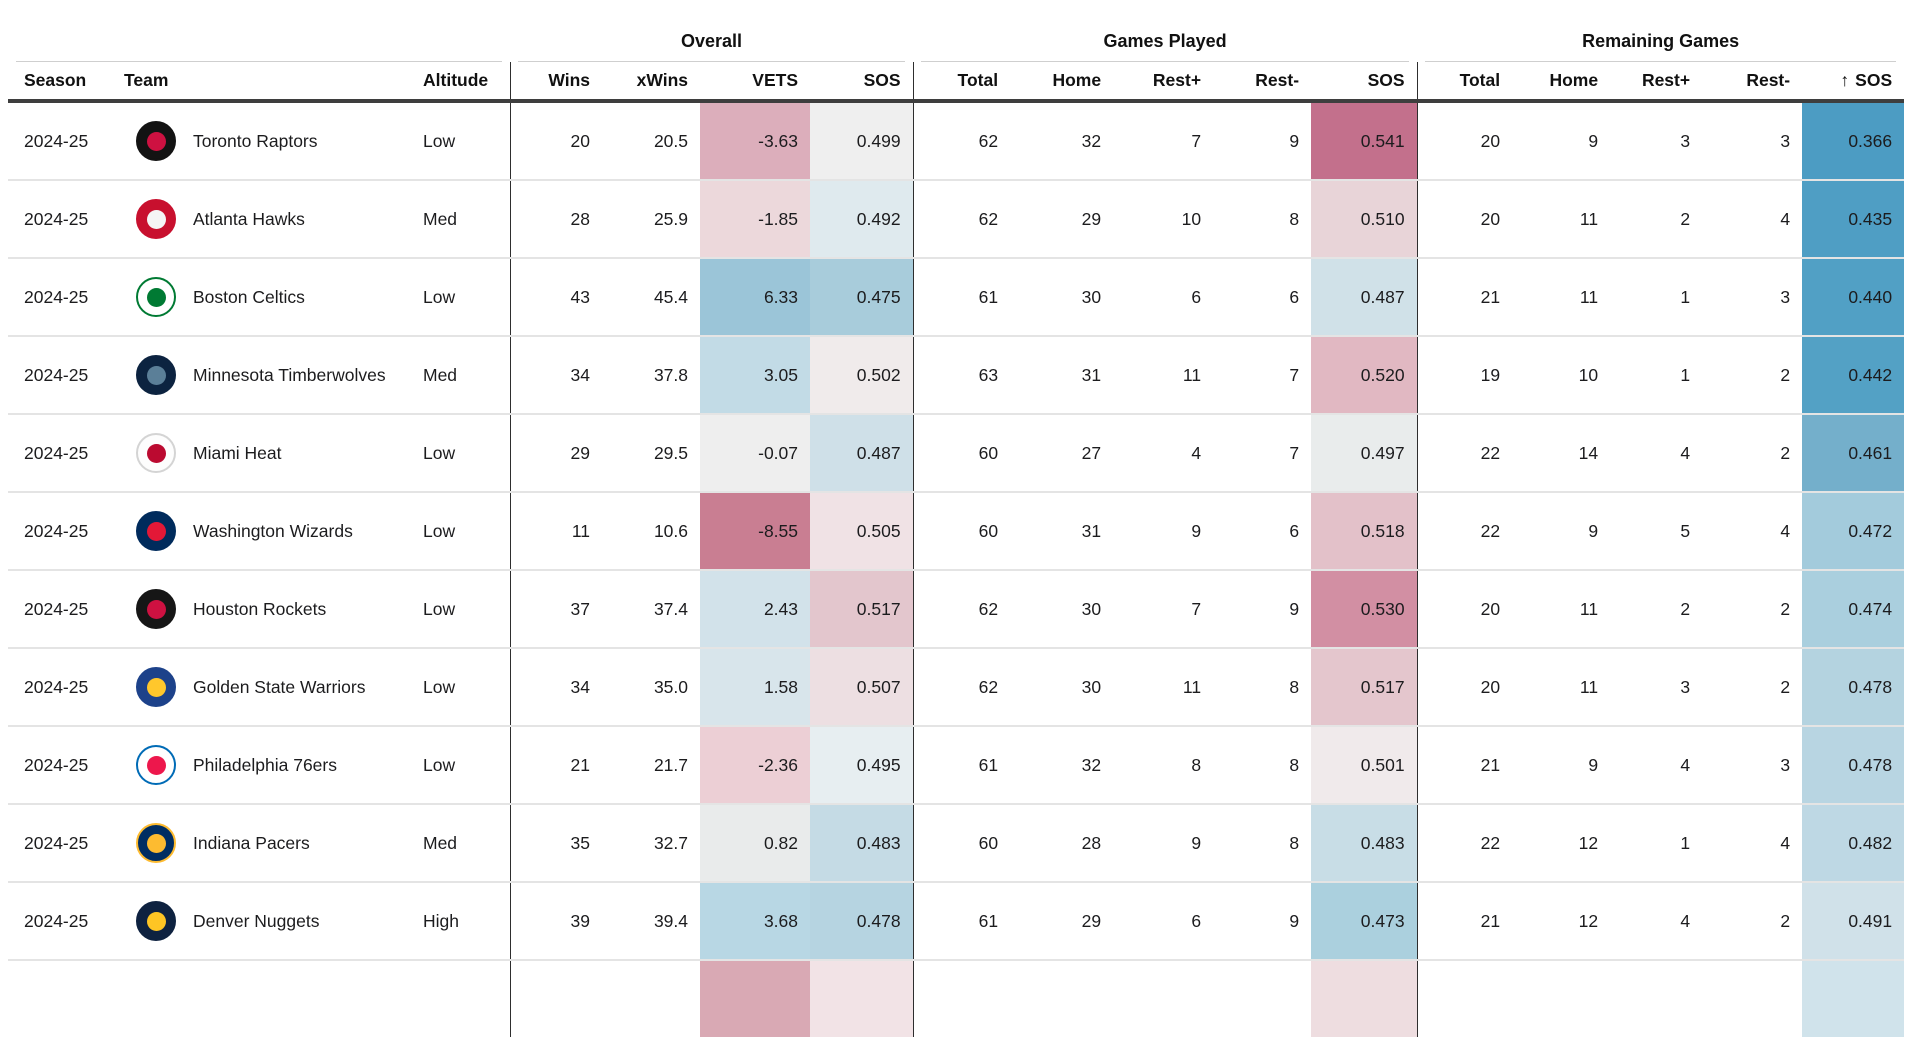 This screenshot has width=1920, height=1037. I want to click on cell-value: 0.473, so click(1382, 920).